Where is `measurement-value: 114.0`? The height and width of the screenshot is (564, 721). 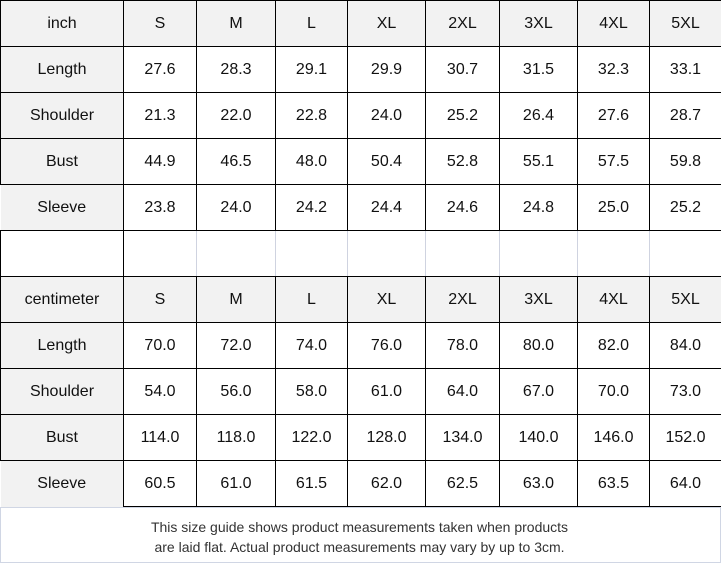 measurement-value: 114.0 is located at coordinates (160, 437).